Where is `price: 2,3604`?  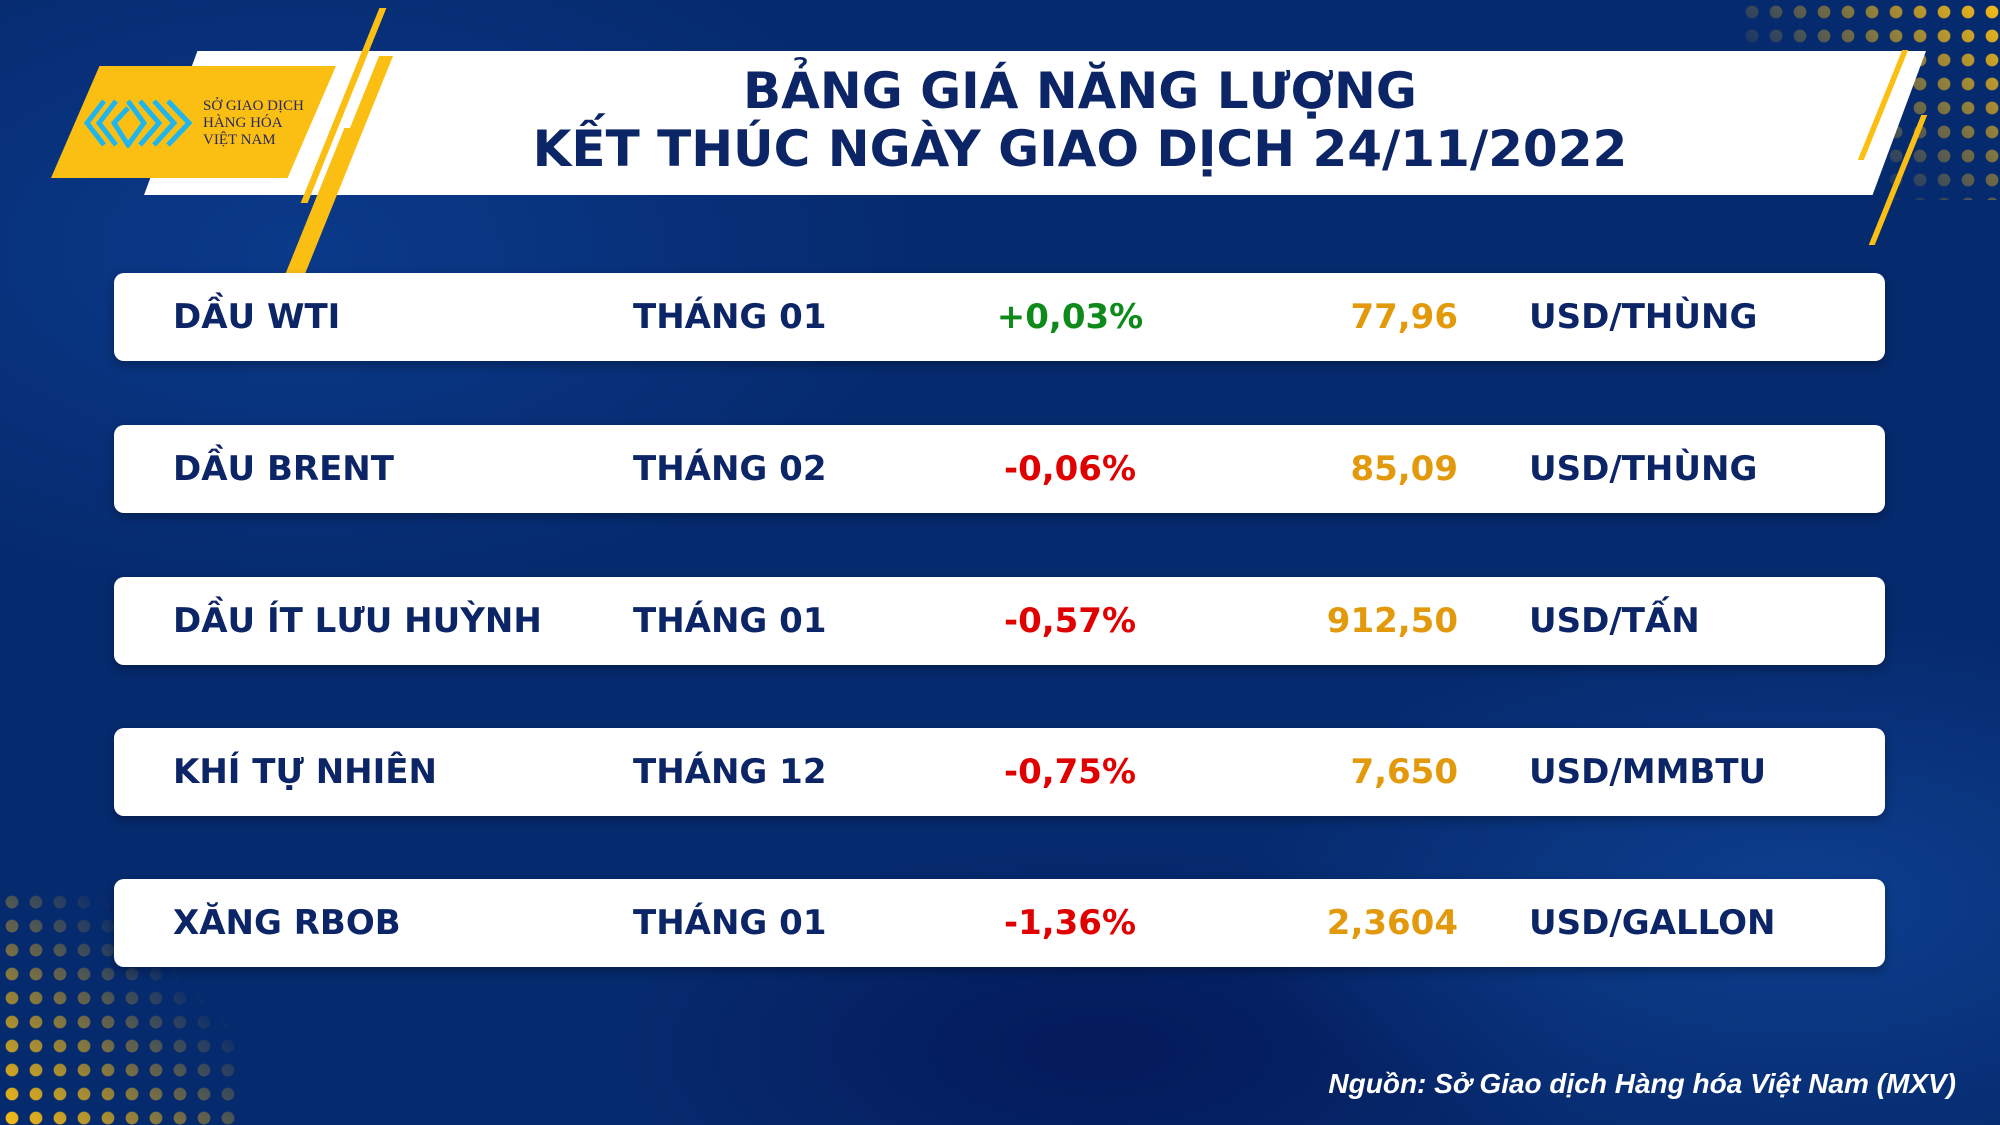 price: 2,3604 is located at coordinates (1392, 923).